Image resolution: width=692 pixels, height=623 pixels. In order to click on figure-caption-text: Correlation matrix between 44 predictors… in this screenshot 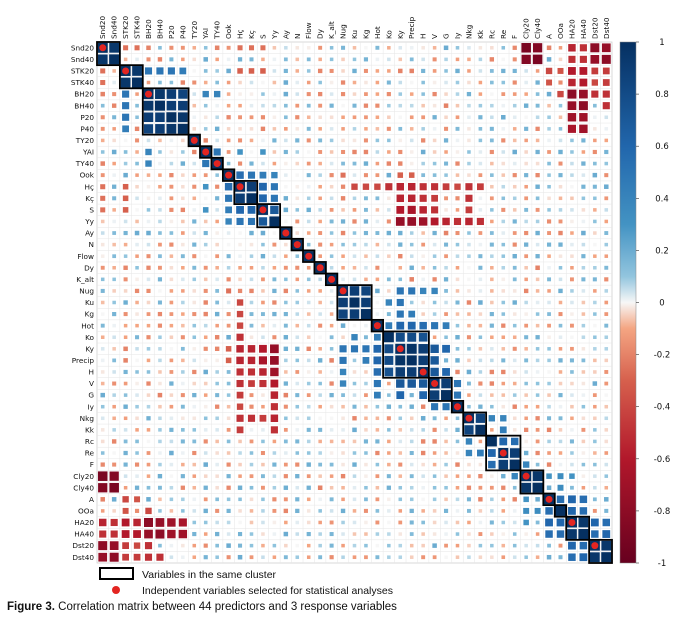, I will do `click(227, 607)`.